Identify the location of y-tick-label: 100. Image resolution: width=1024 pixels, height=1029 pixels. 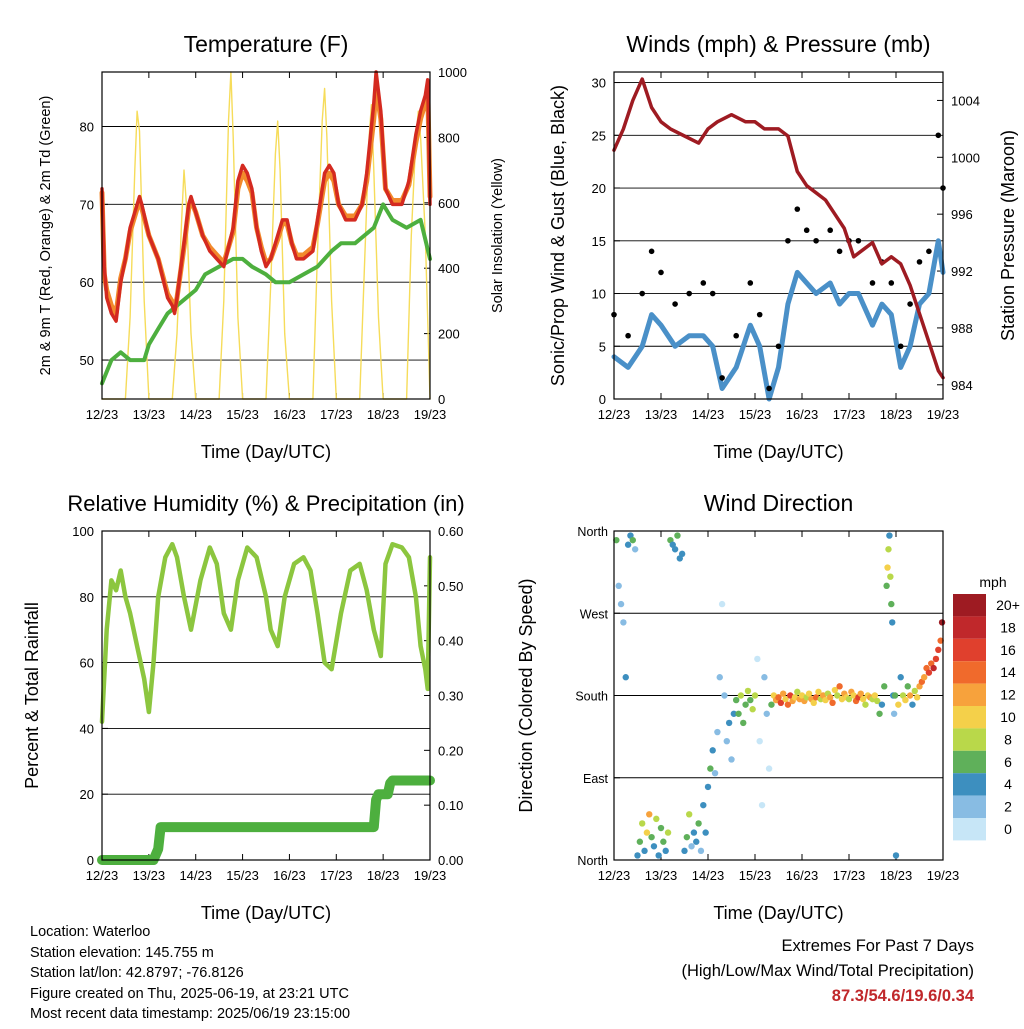
(83, 531).